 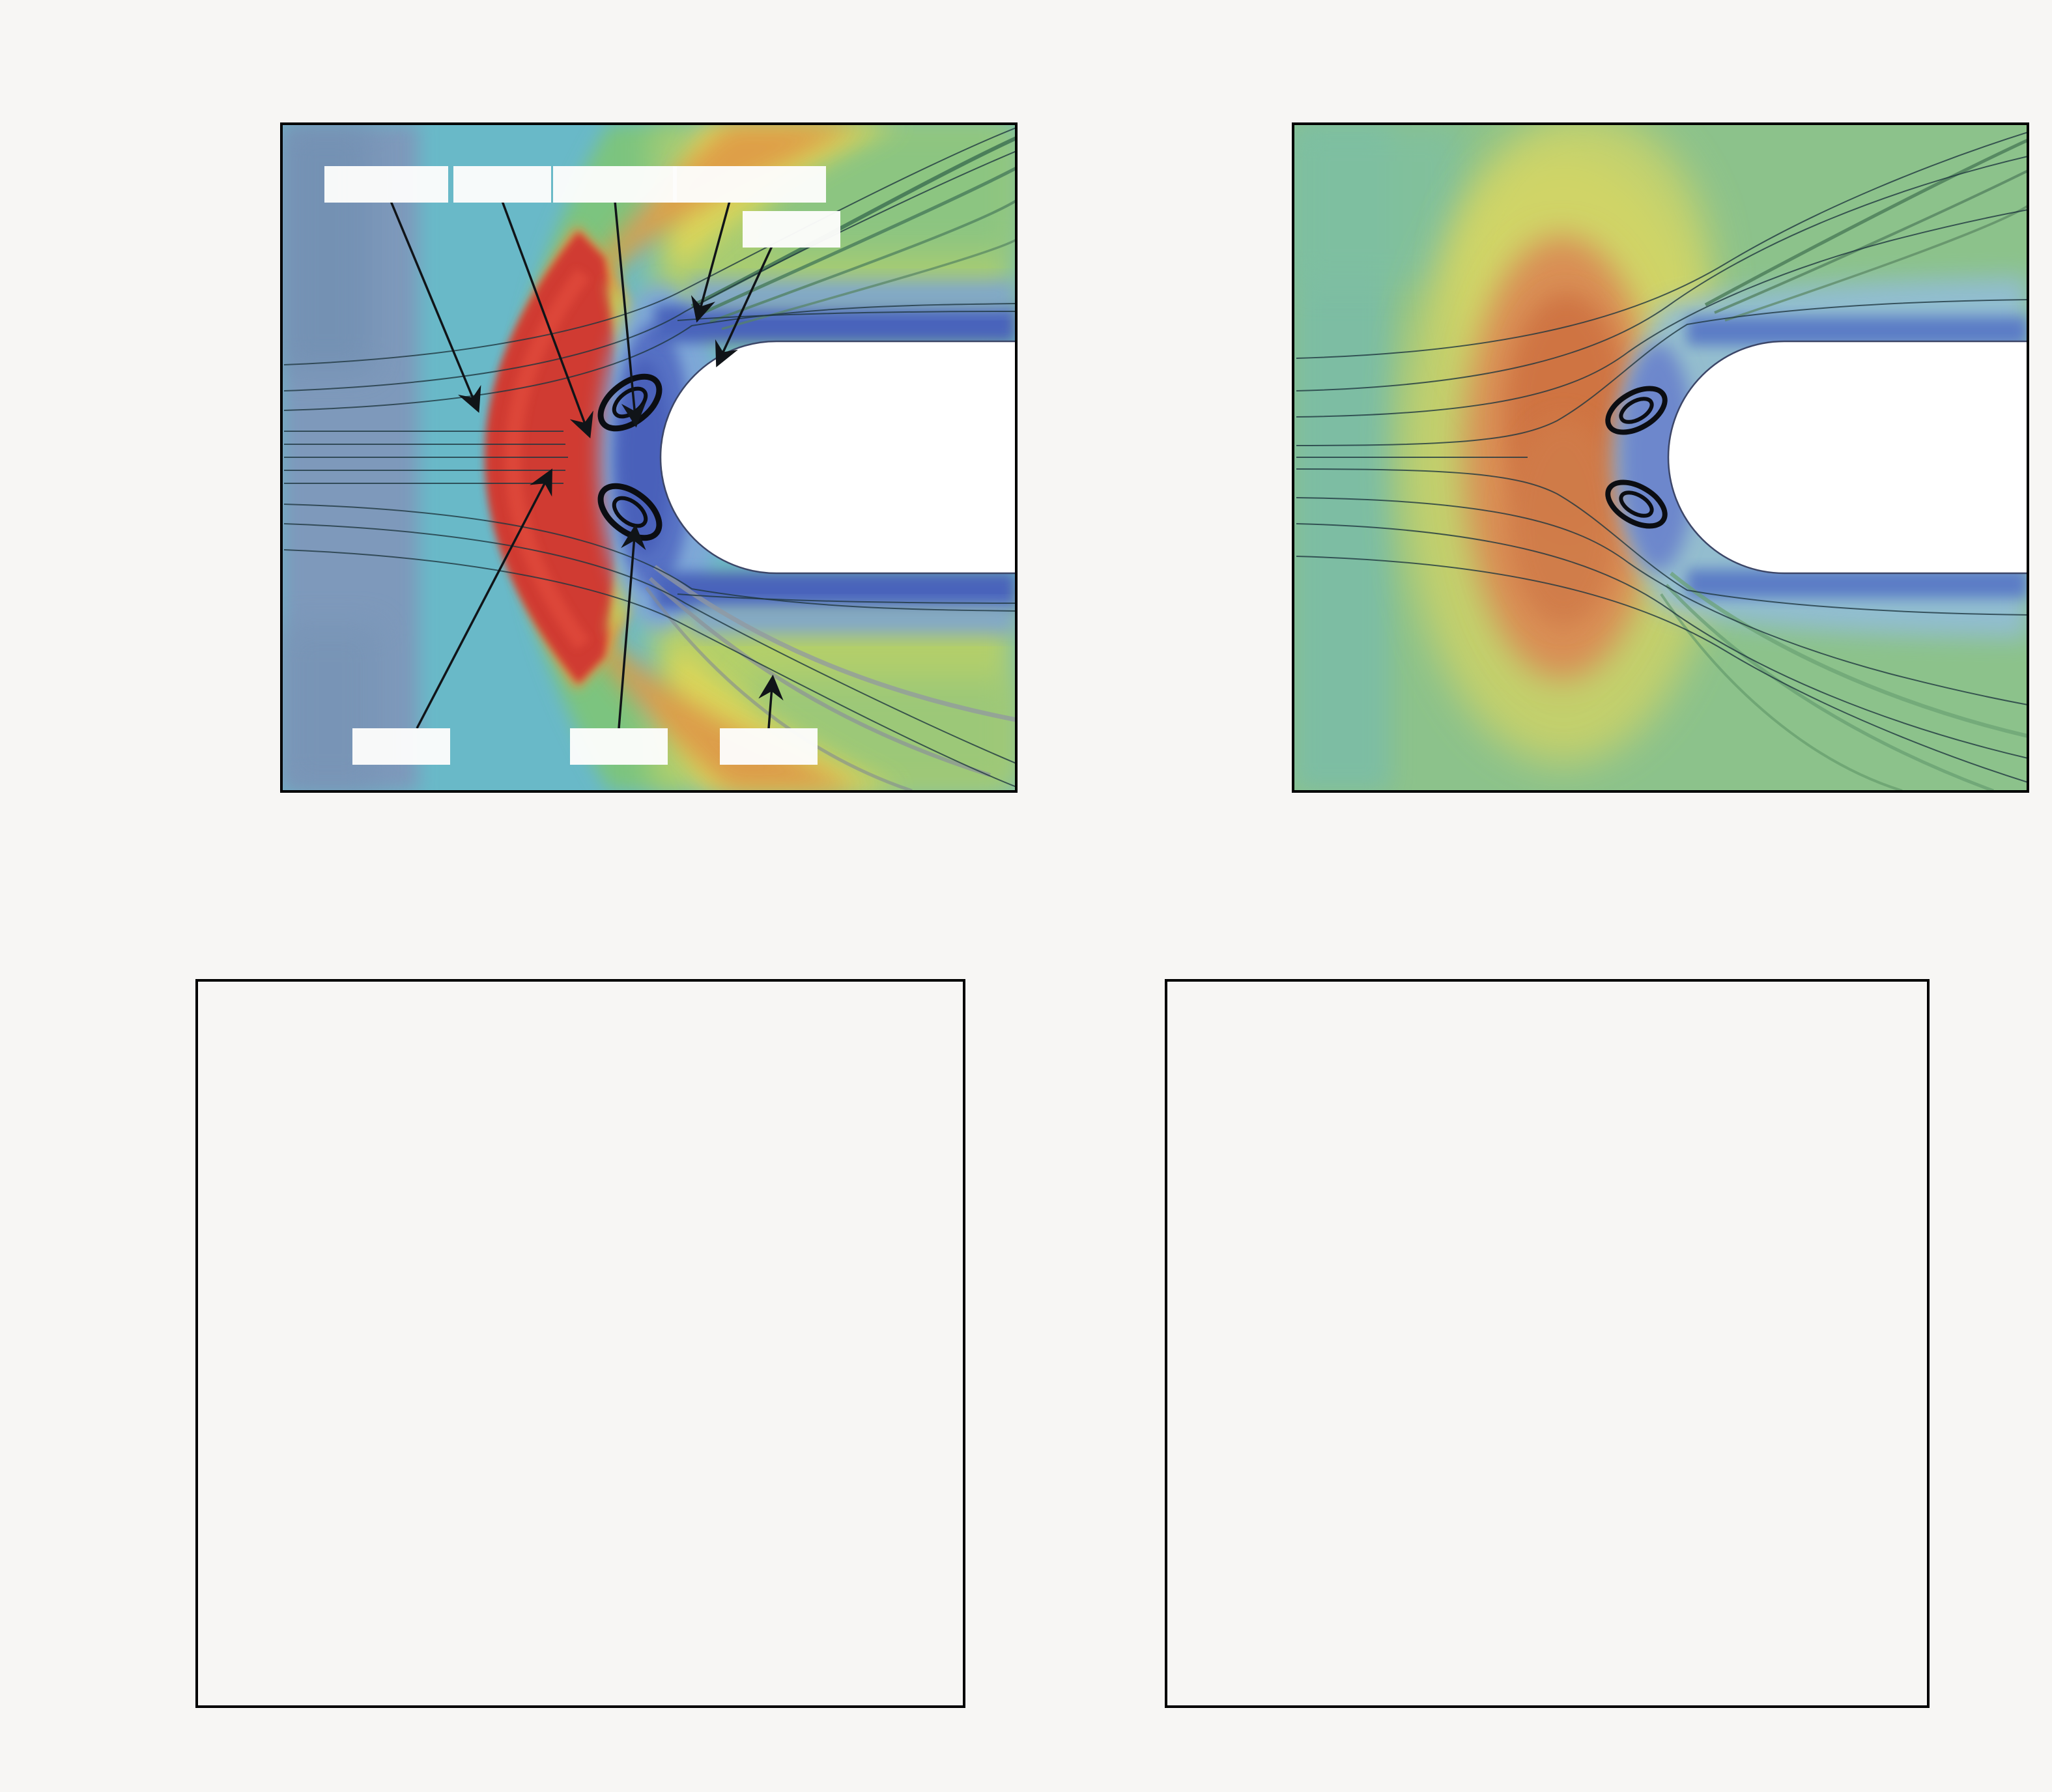 I want to click on blunt-body-b, so click(x=1848, y=458).